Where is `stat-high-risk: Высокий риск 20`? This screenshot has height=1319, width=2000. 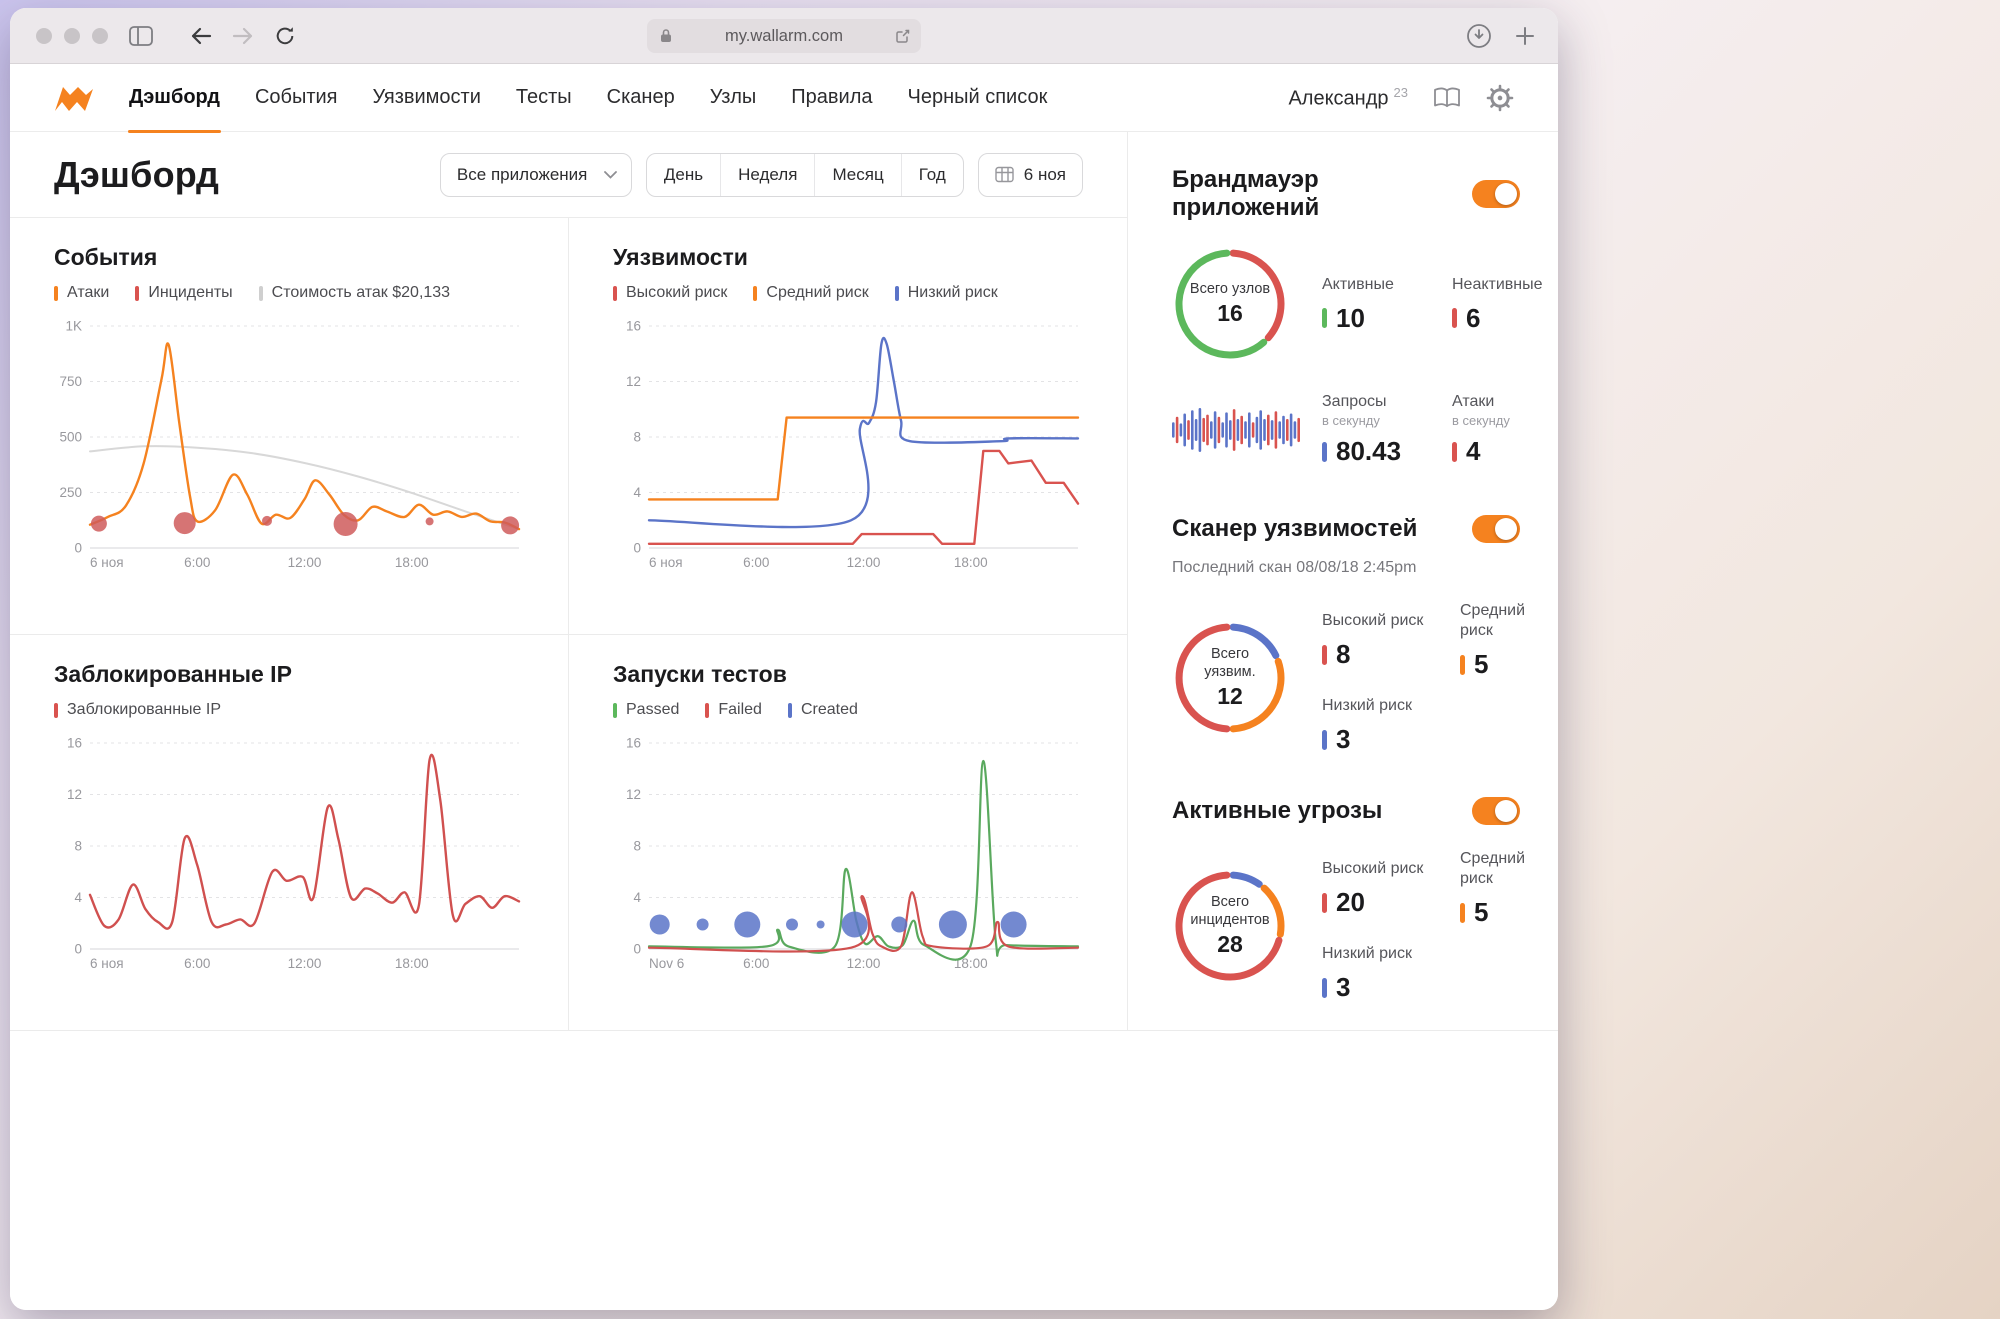 stat-high-risk: Высокий риск 20 is located at coordinates (1378, 888).